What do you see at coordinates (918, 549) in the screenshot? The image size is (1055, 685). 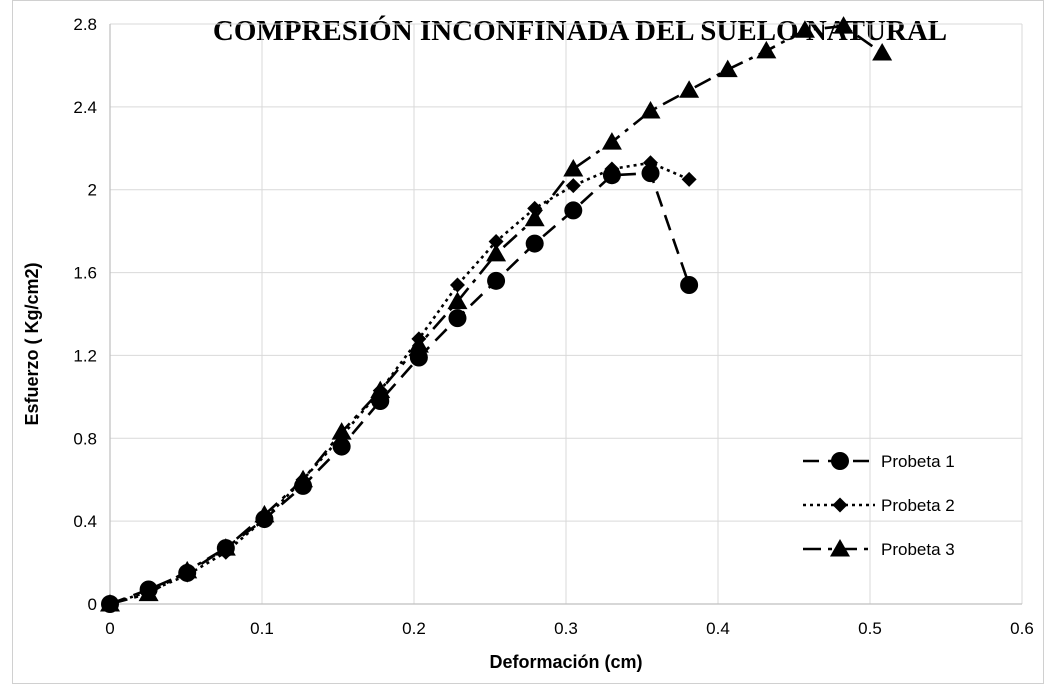 I see `legend-label: Probeta 3` at bounding box center [918, 549].